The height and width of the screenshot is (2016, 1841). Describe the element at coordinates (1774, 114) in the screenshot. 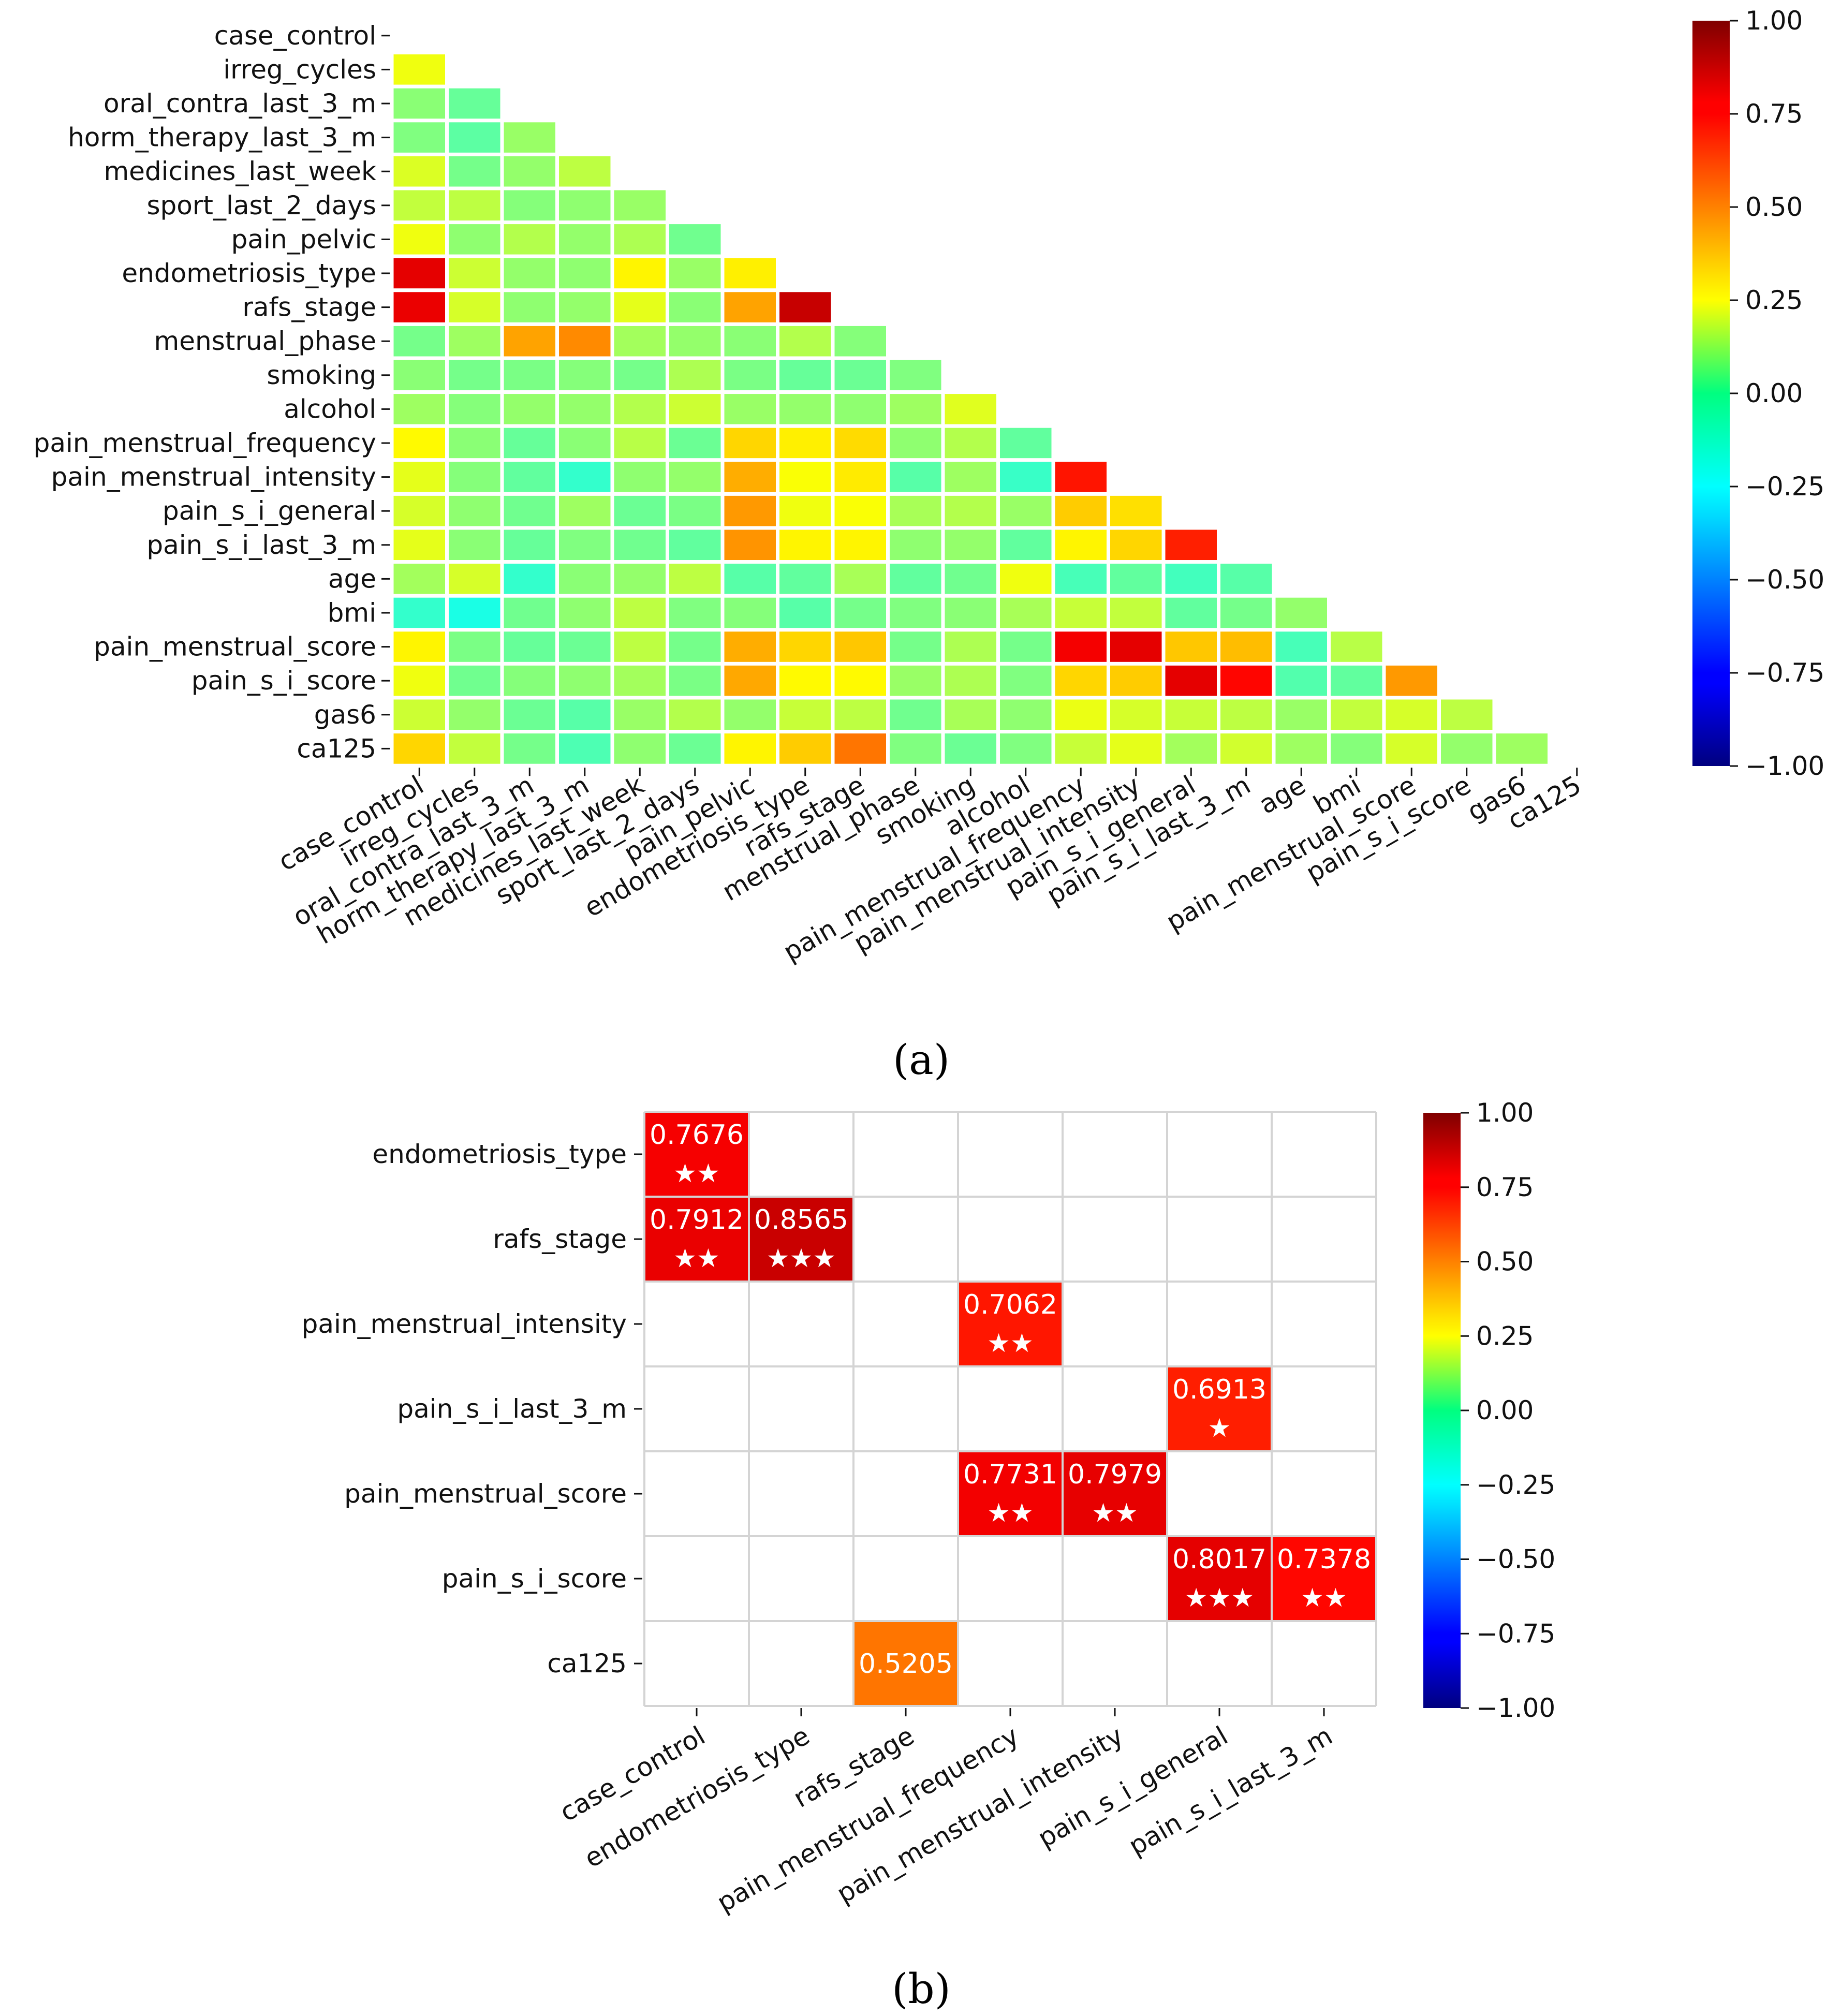

I see `colorbar-a-tick-label: 0.75` at that location.